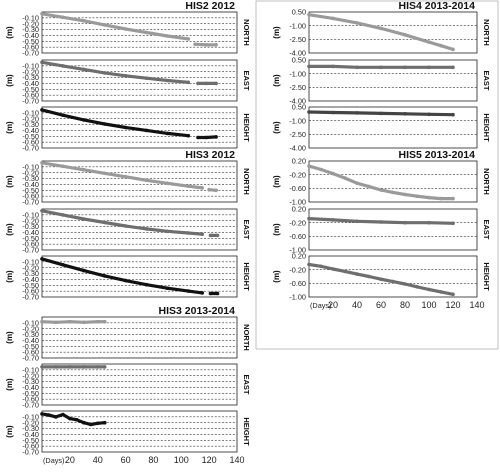 The image size is (500, 474). Describe the element at coordinates (405, 305) in the screenshot. I see `x-tick-label: 80` at that location.